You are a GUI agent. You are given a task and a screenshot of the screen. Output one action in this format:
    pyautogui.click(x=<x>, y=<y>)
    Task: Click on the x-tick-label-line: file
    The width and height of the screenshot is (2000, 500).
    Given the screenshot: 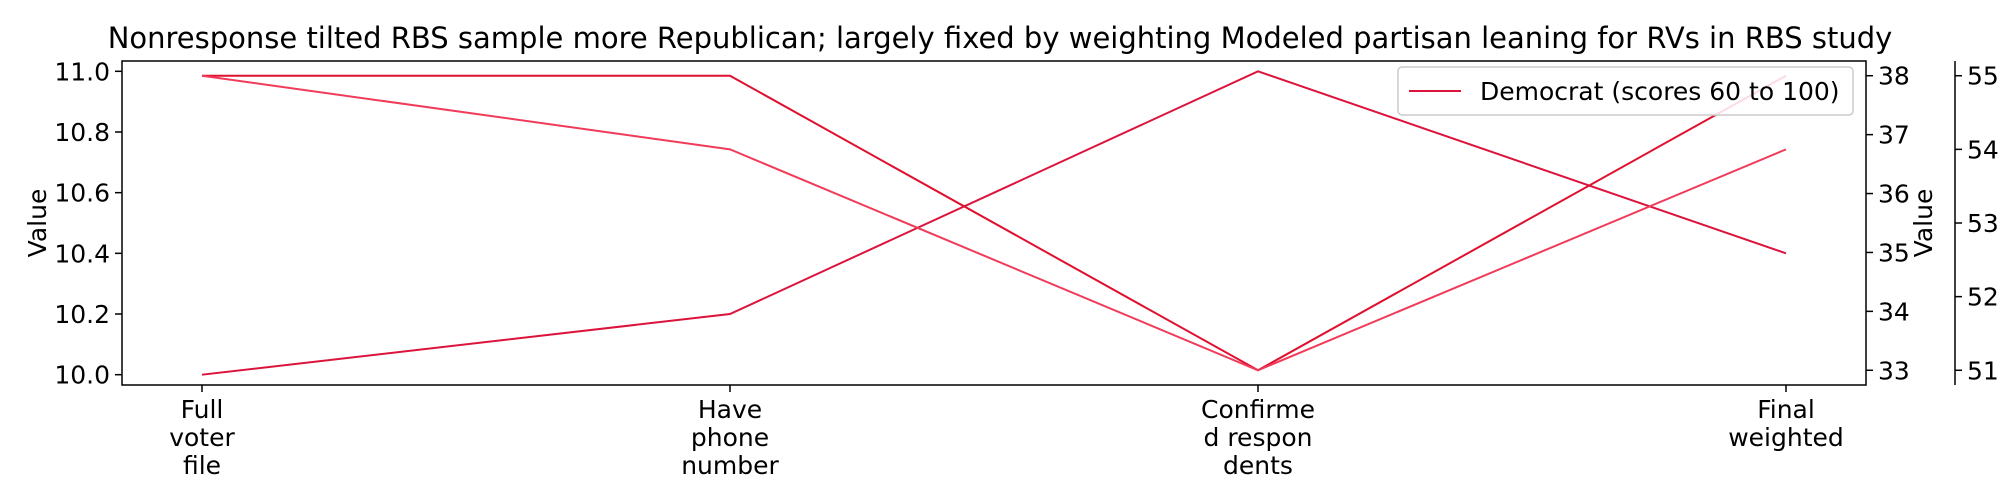 What is the action you would take?
    pyautogui.click(x=202, y=465)
    